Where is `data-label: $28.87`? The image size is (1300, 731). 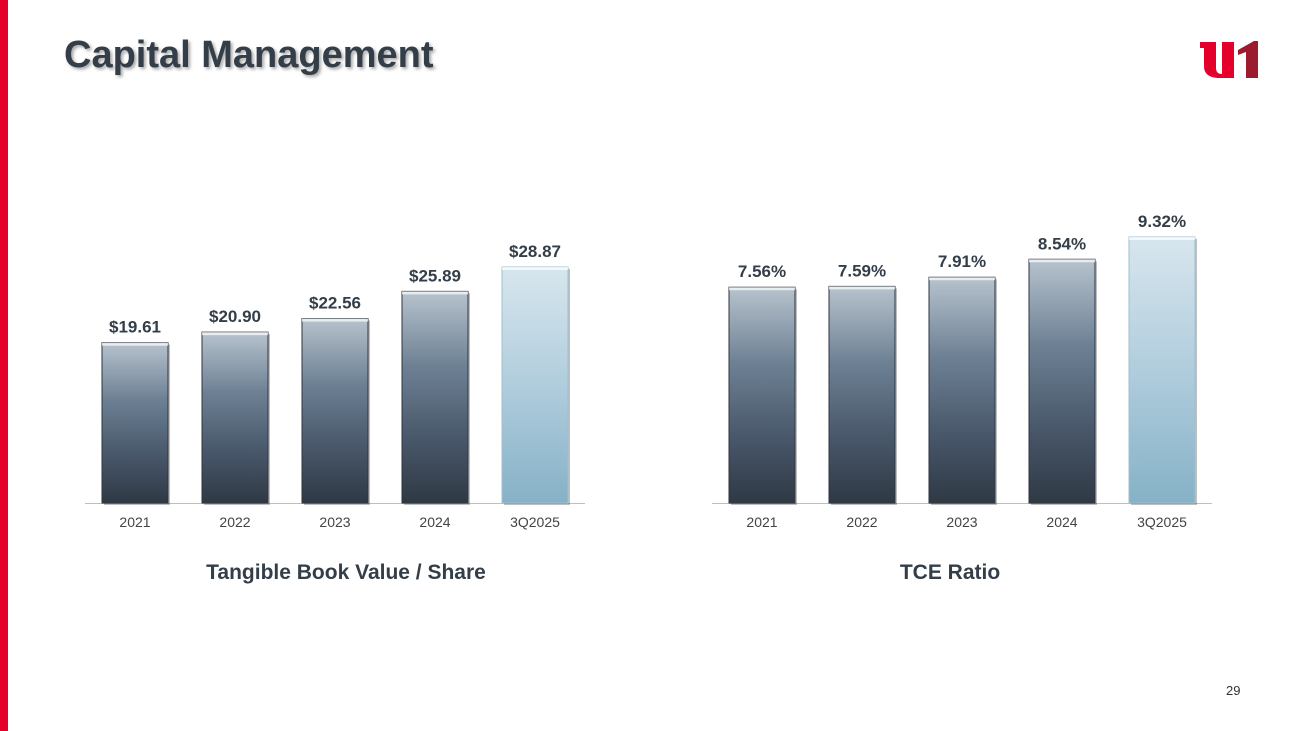
data-label: $28.87 is located at coordinates (535, 251).